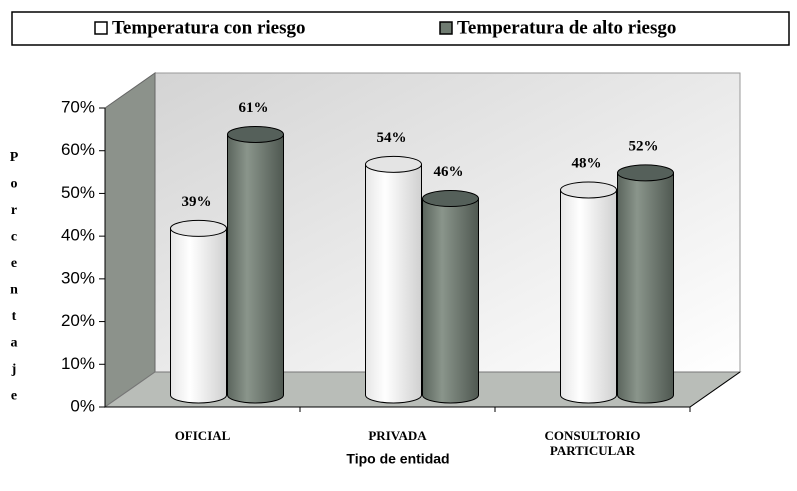 This screenshot has width=797, height=491. I want to click on x-tick-label: CONSULTORIO PARTICULAR, so click(592, 443).